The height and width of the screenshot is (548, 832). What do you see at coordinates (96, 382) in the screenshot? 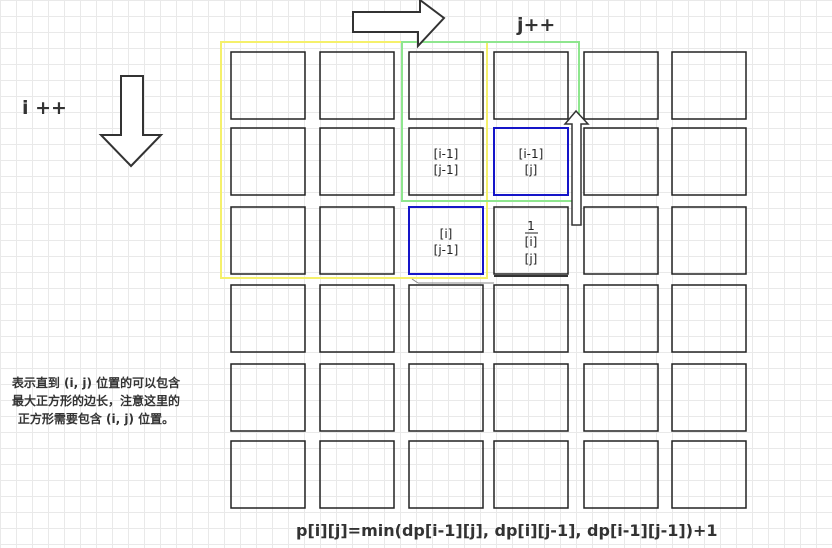
I see `note-line-1: 表示直到 (i, j) 位置的可以包含` at bounding box center [96, 382].